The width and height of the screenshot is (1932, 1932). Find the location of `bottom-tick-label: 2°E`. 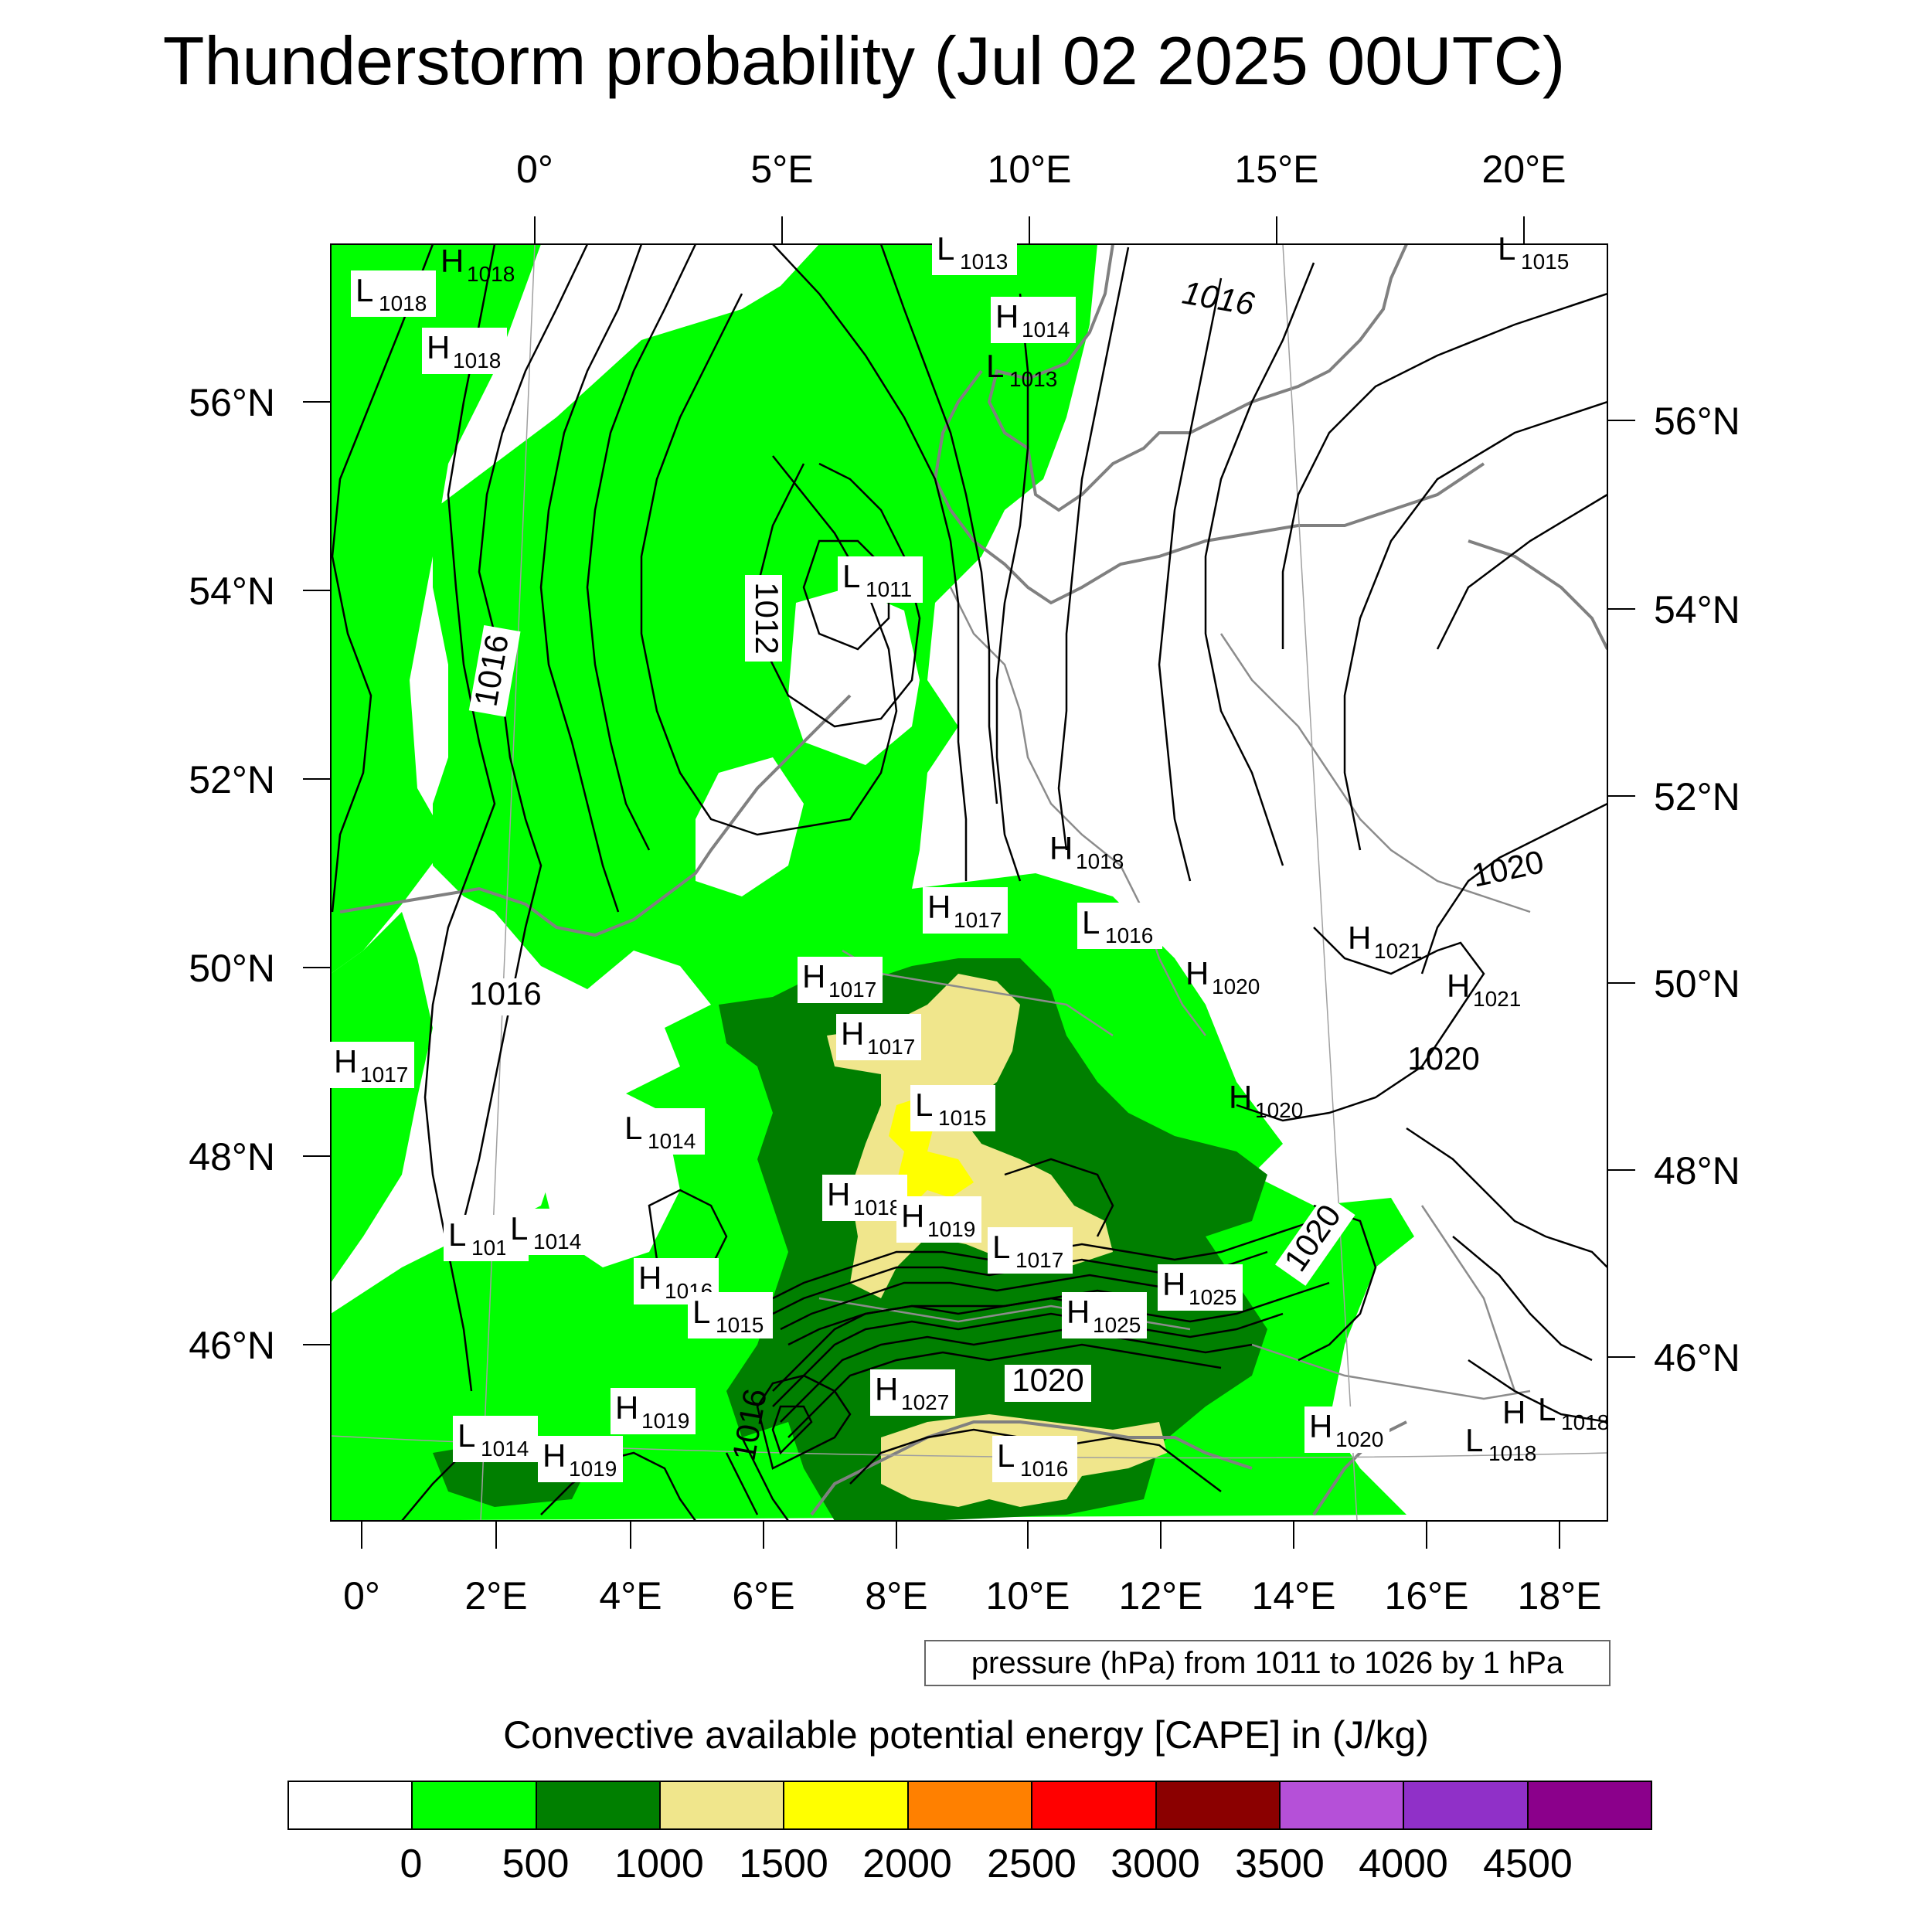

bottom-tick-label: 2°E is located at coordinates (496, 1596).